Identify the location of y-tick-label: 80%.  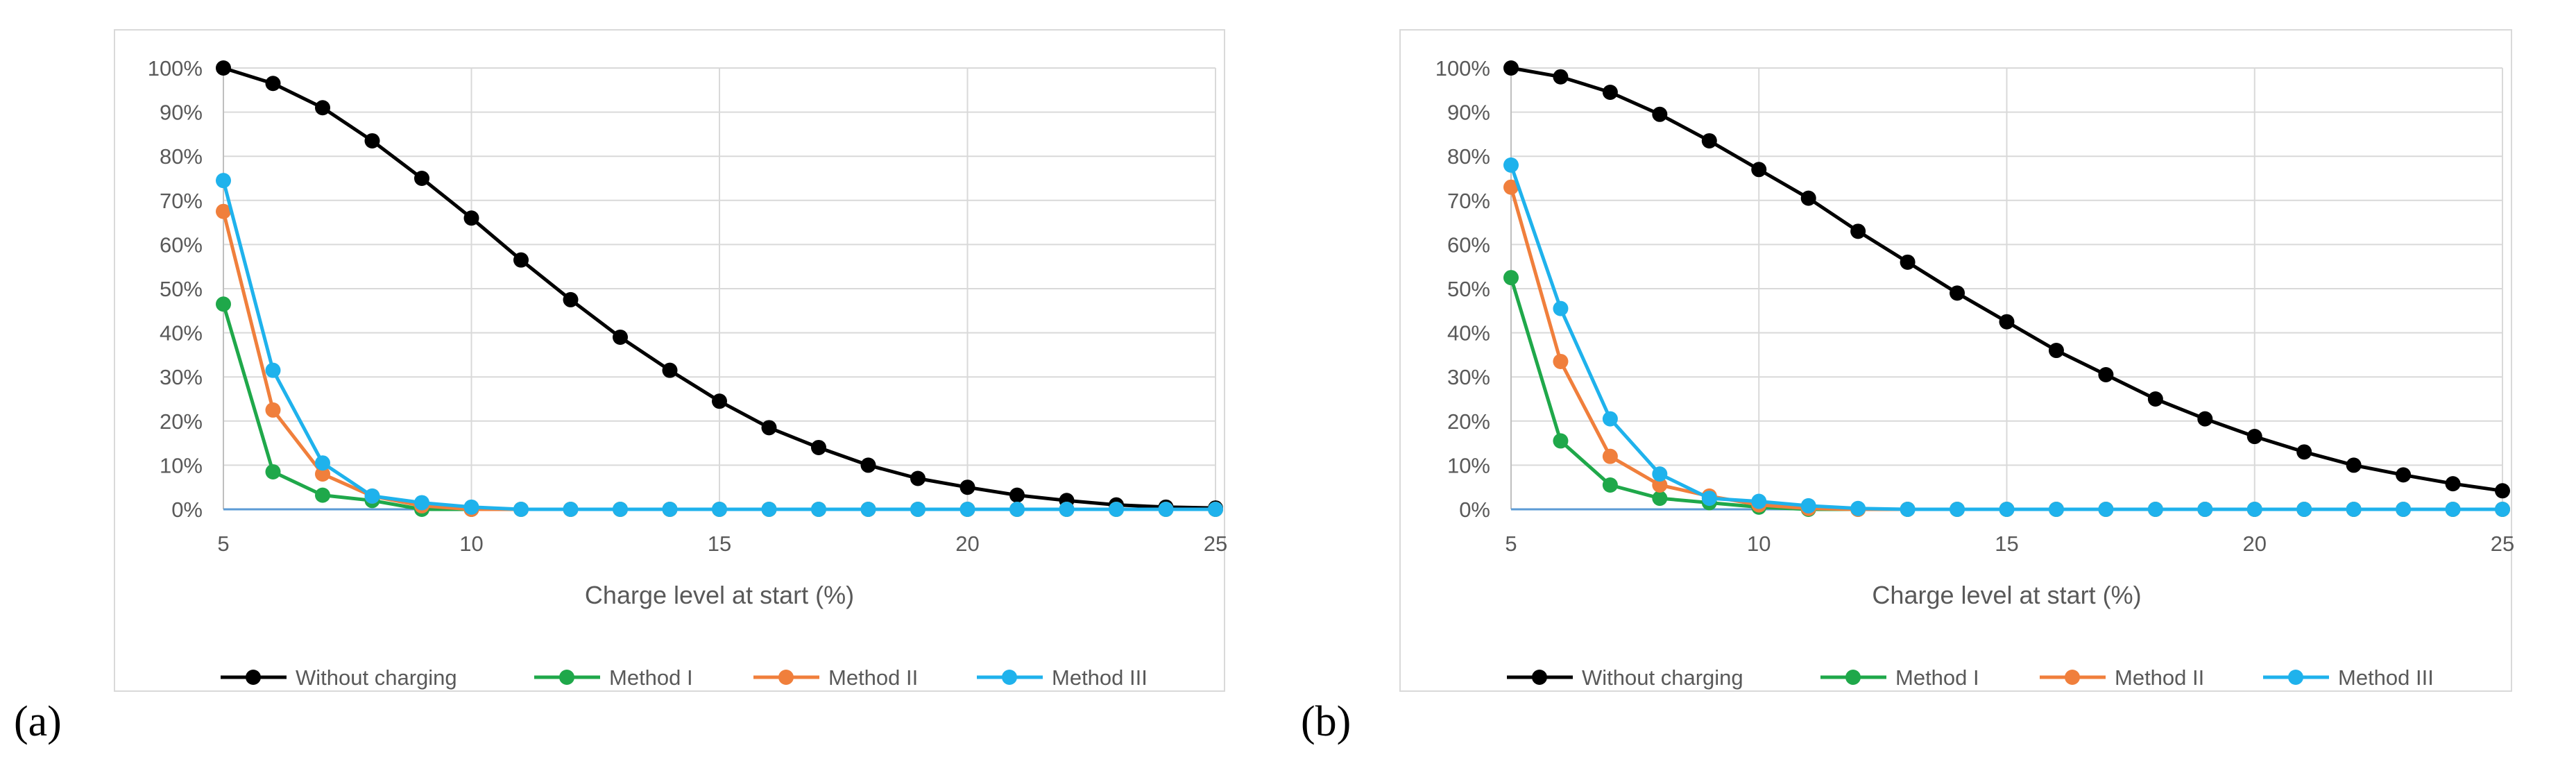
(181, 156).